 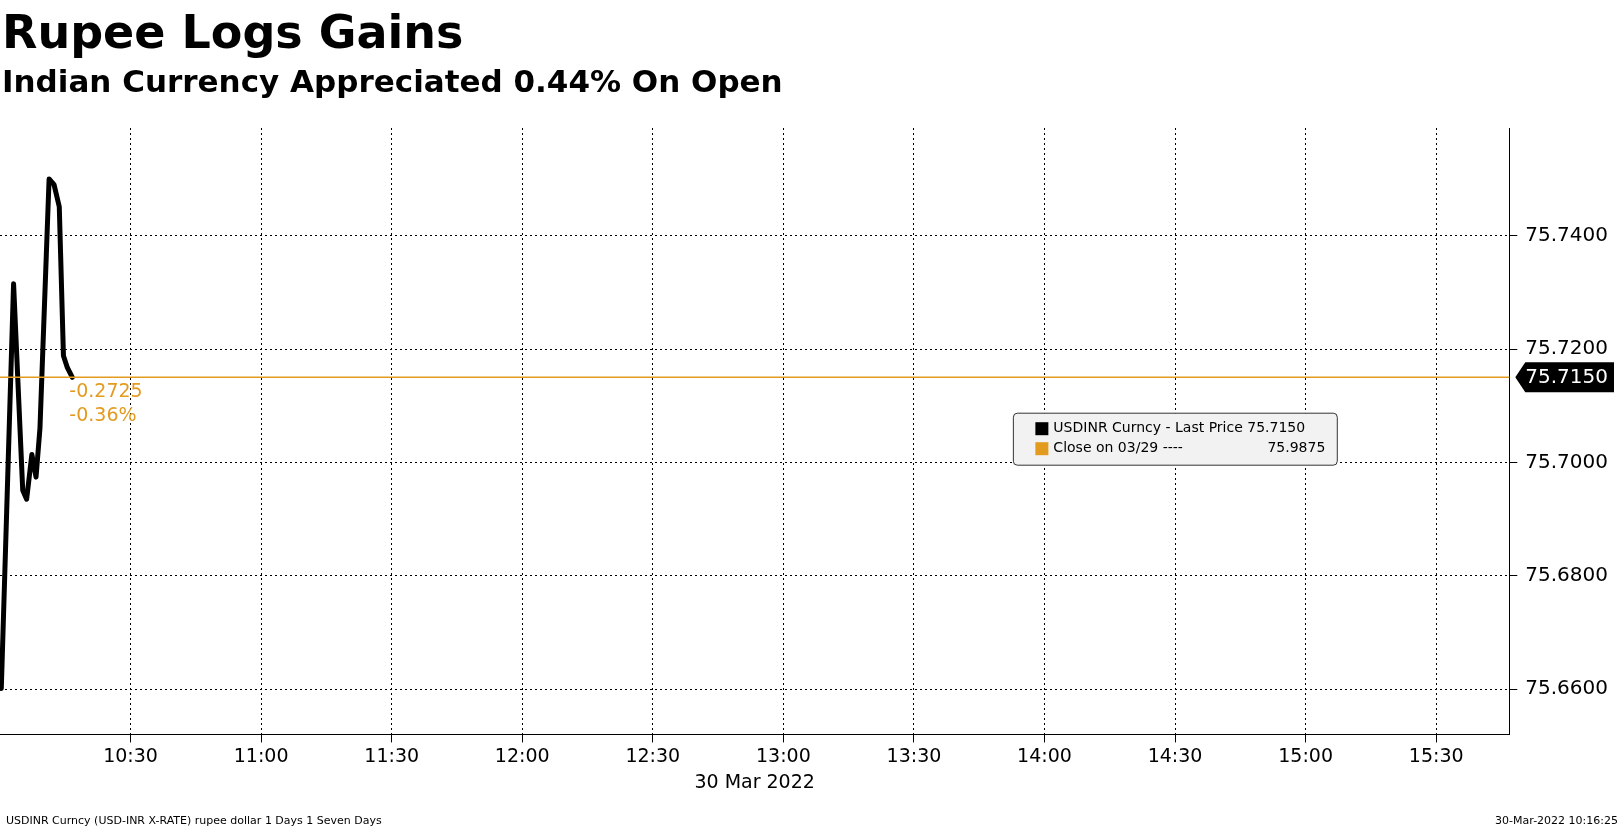 I want to click on x-tick-label: 11:00, so click(x=261, y=754).